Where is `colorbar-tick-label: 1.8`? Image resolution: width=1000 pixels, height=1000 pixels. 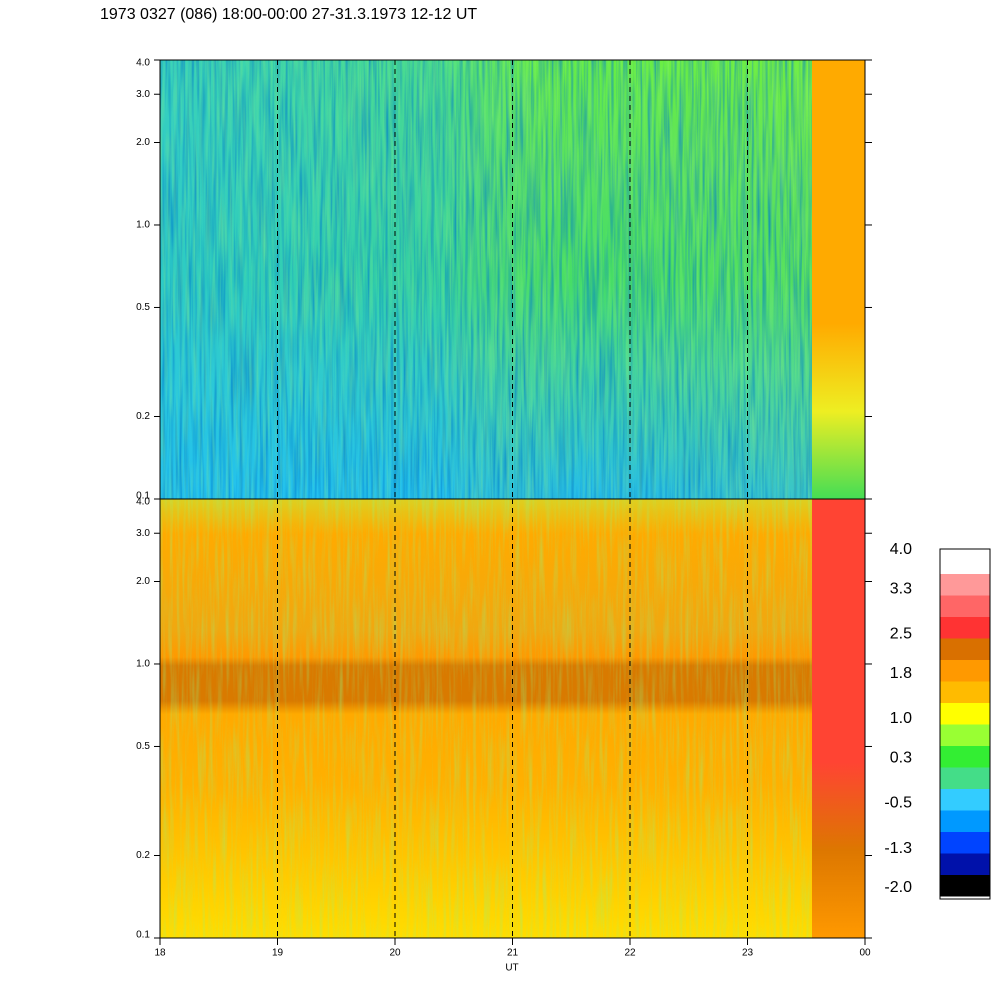
colorbar-tick-label: 1.8 is located at coordinates (901, 673).